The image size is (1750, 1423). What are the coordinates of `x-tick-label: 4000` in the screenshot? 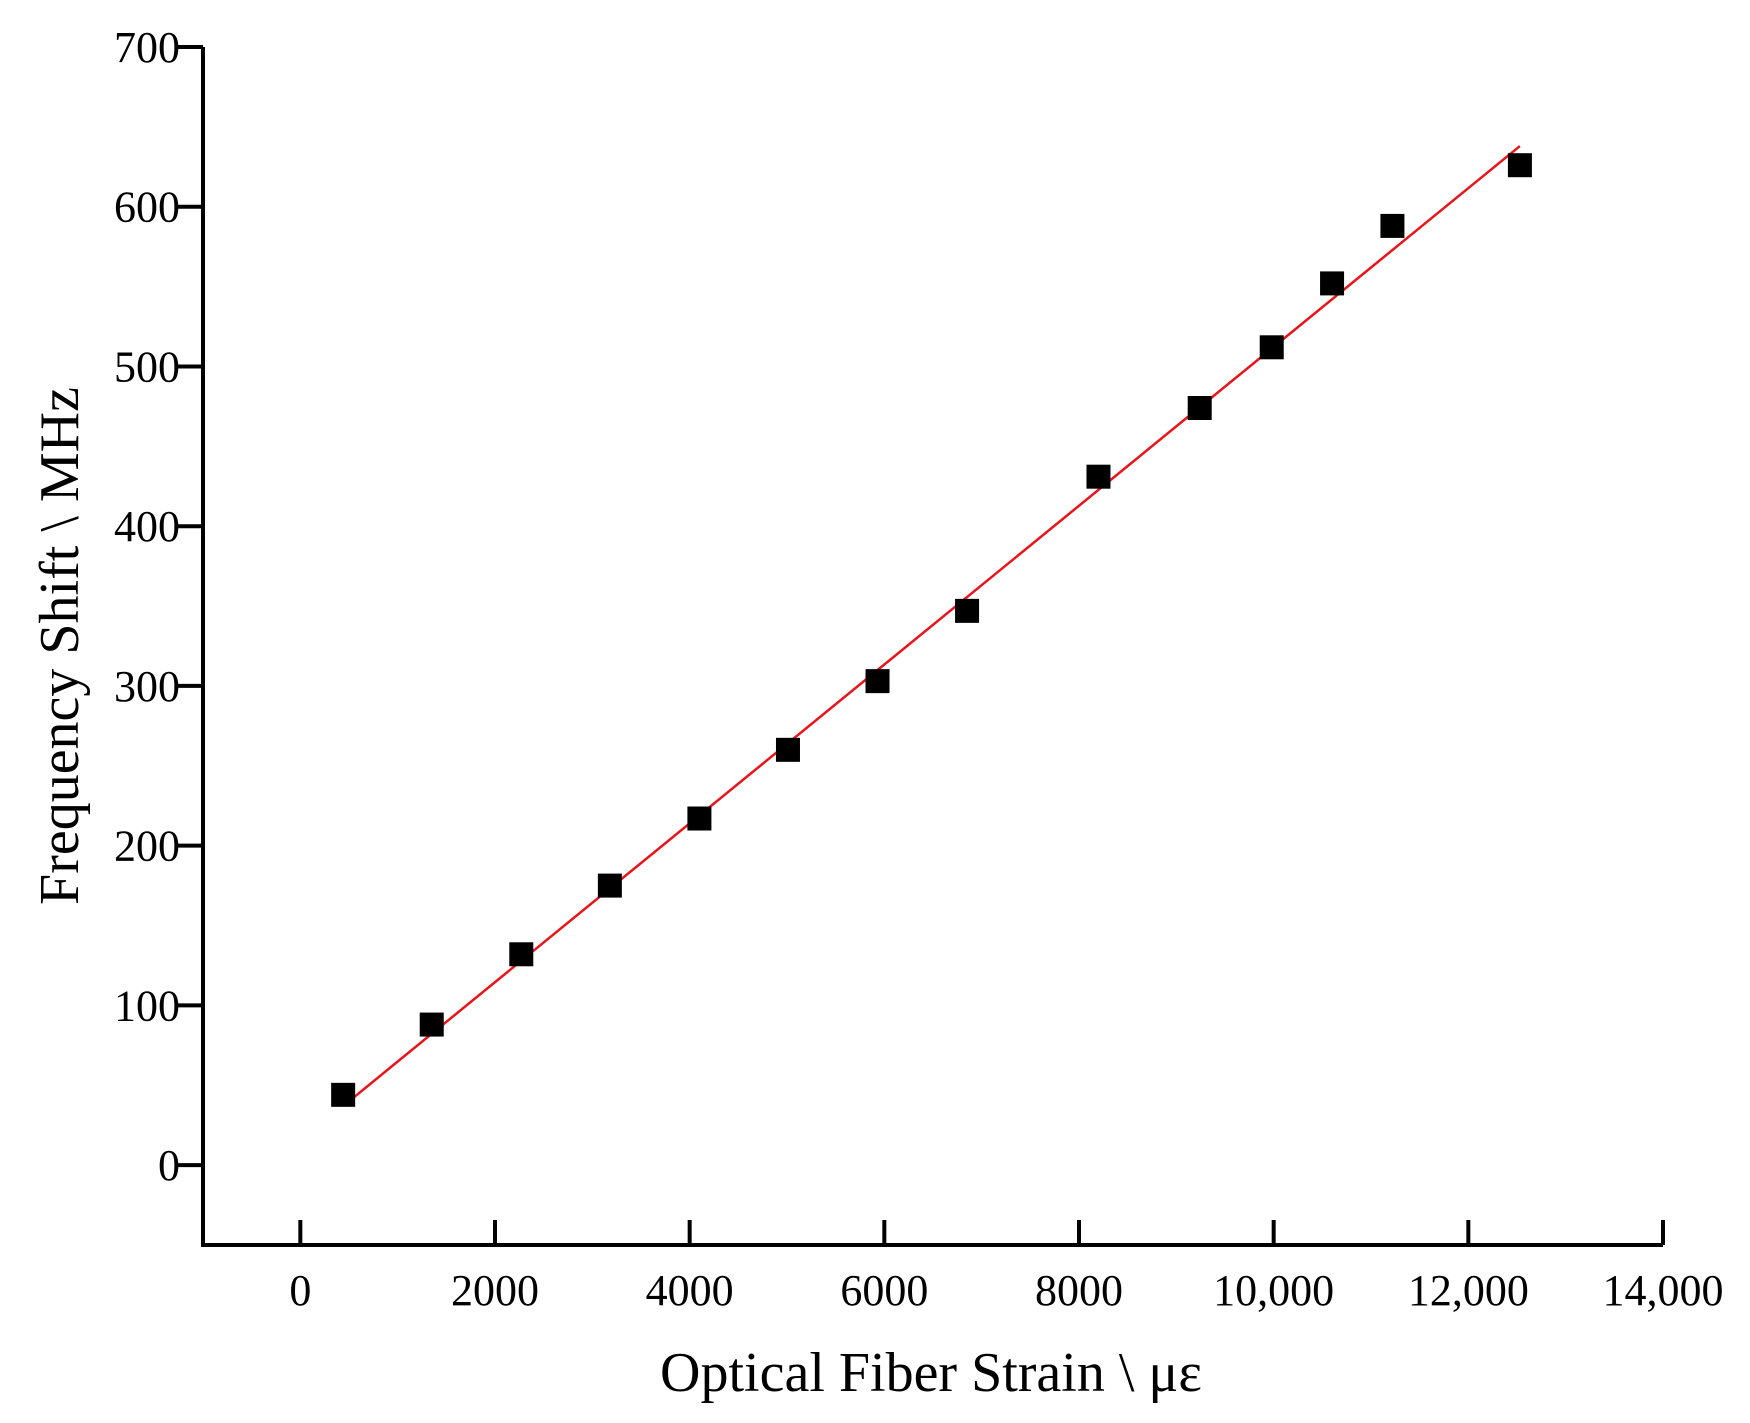 It's located at (690, 1290).